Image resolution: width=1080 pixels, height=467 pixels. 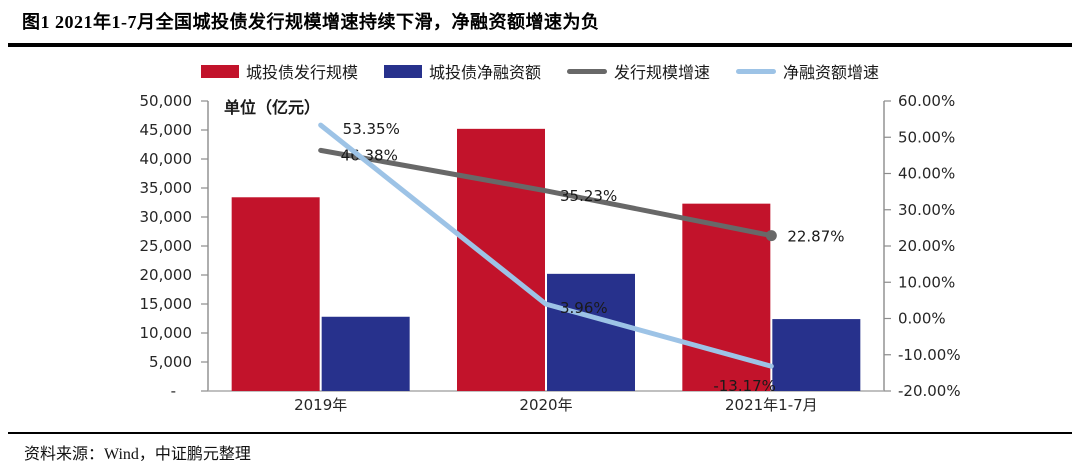 What do you see at coordinates (771, 405) in the screenshot?
I see `x-axis-category-label: 2021年1-7月` at bounding box center [771, 405].